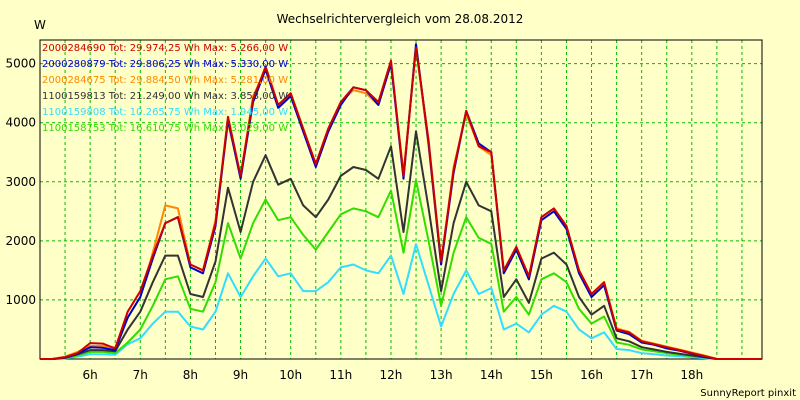 The image size is (800, 400). Describe the element at coordinates (20, 64) in the screenshot. I see `y-tick-label: 5000` at that location.